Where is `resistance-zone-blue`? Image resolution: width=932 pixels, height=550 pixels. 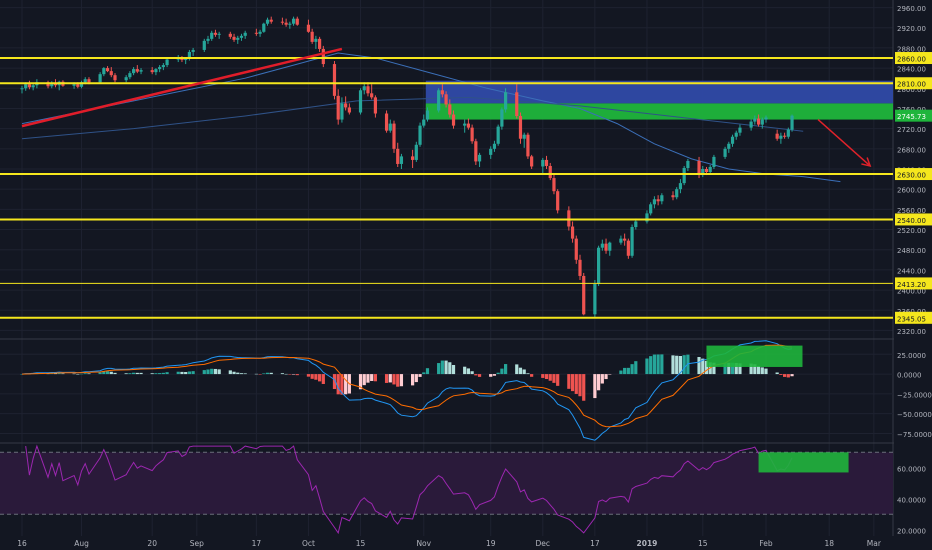
resistance-zone-blue is located at coordinates (659, 92).